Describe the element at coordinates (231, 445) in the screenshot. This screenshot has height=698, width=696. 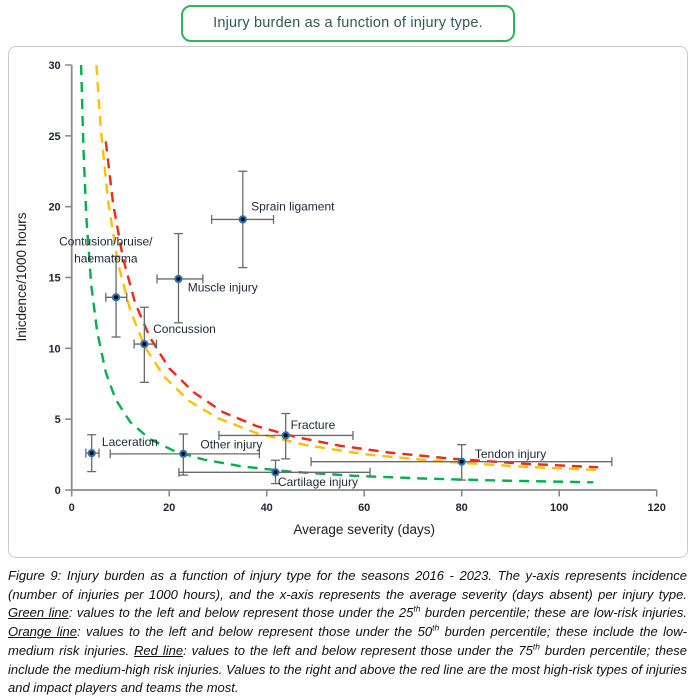
I see `point-label: Other injury` at that location.